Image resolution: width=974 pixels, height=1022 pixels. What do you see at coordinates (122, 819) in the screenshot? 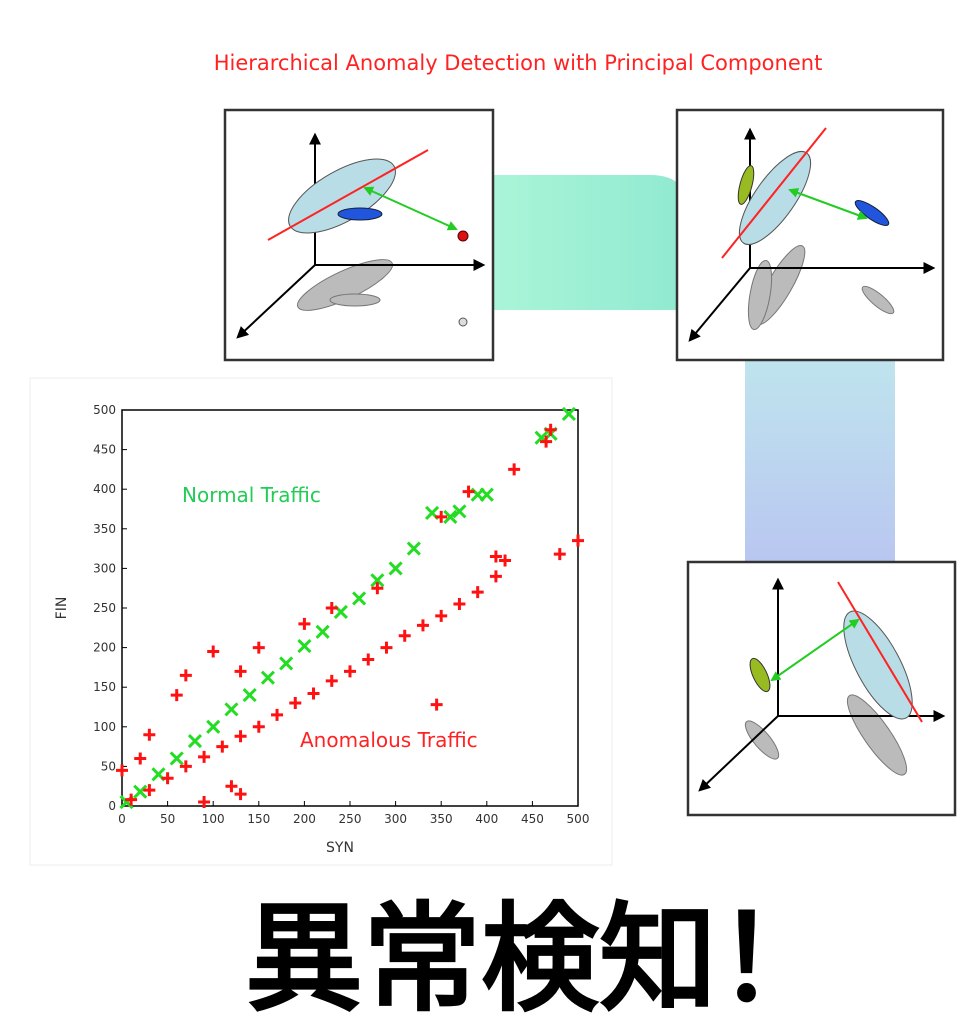
I see `x-tick-label: 0` at bounding box center [122, 819].